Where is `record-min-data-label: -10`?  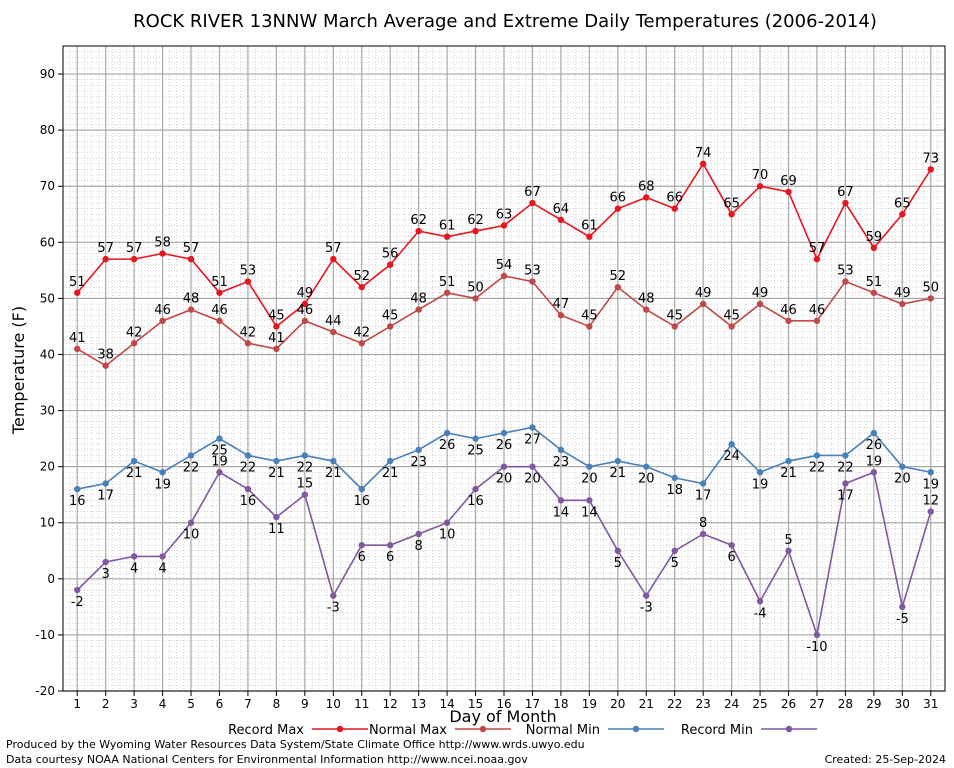
record-min-data-label: -10 is located at coordinates (816, 647).